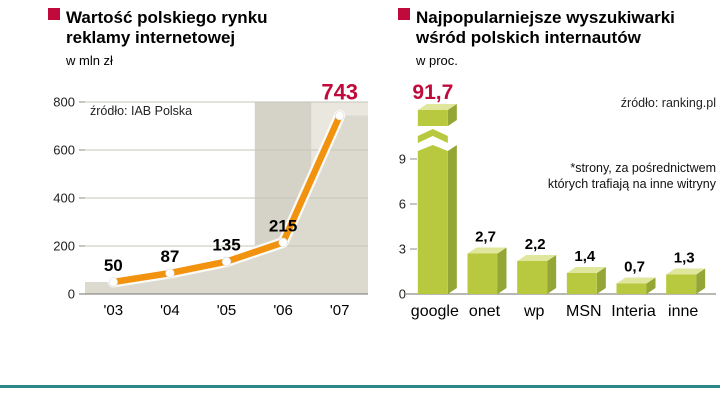 The image size is (720, 402). Describe the element at coordinates (113, 265) in the screenshot. I see `value-label: 50` at that location.